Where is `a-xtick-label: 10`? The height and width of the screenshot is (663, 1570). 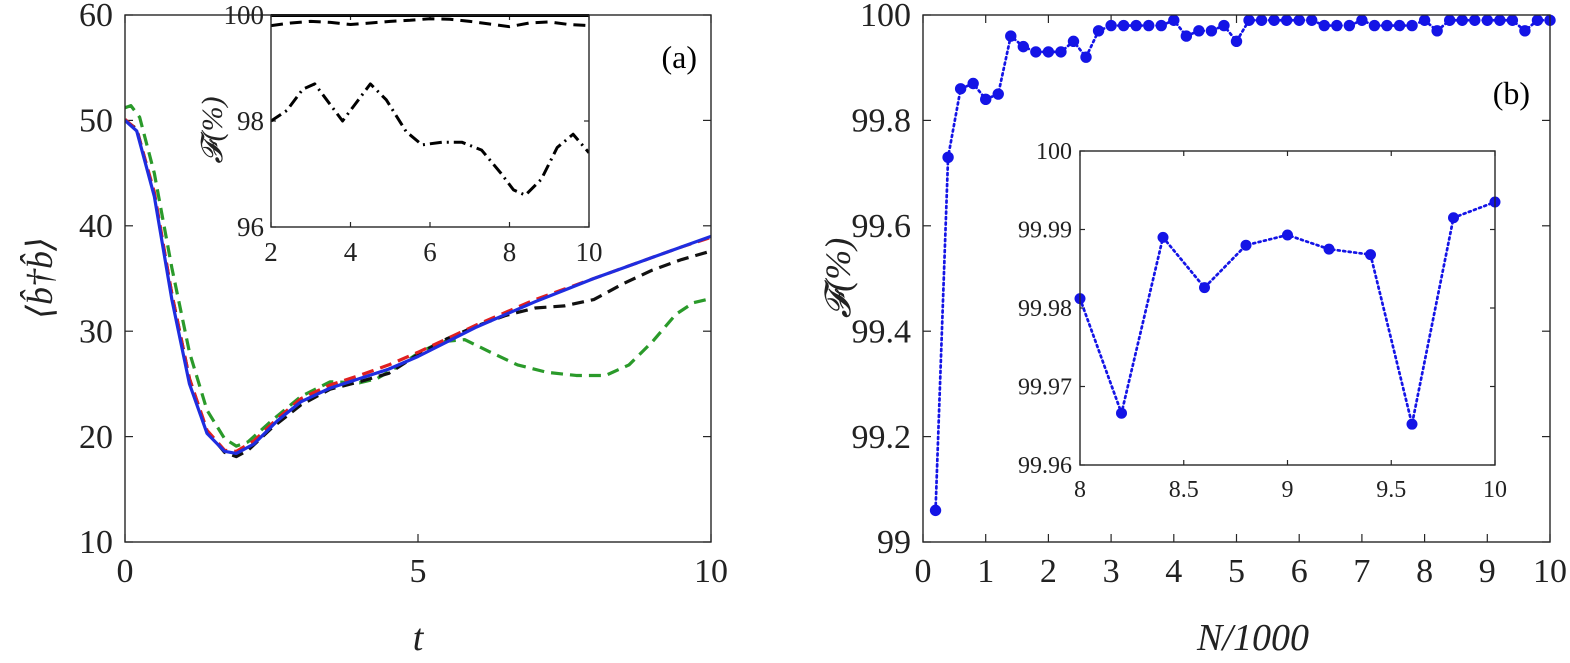 a-xtick-label: 10 is located at coordinates (711, 571).